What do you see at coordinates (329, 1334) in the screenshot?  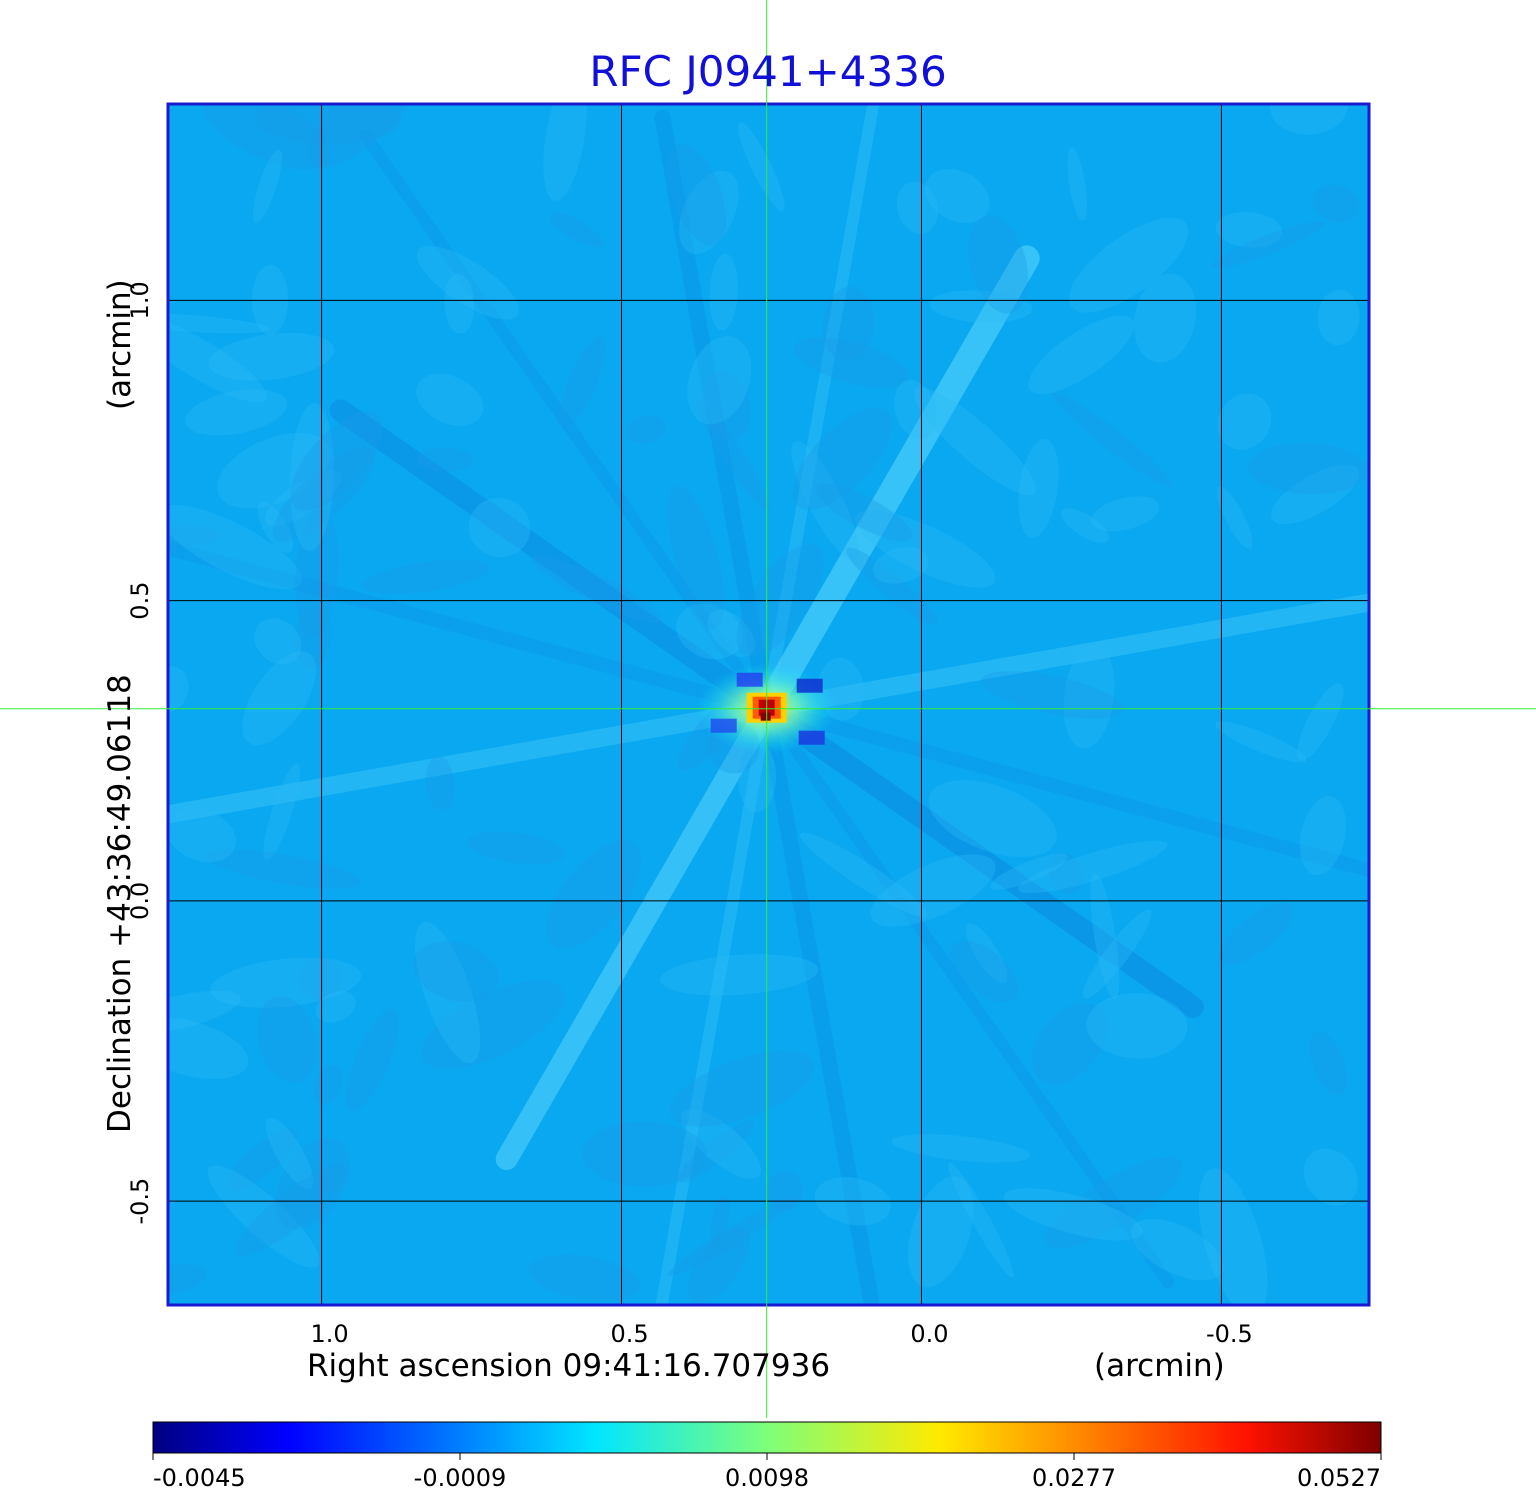 I see `x-tick-label: 1.0` at bounding box center [329, 1334].